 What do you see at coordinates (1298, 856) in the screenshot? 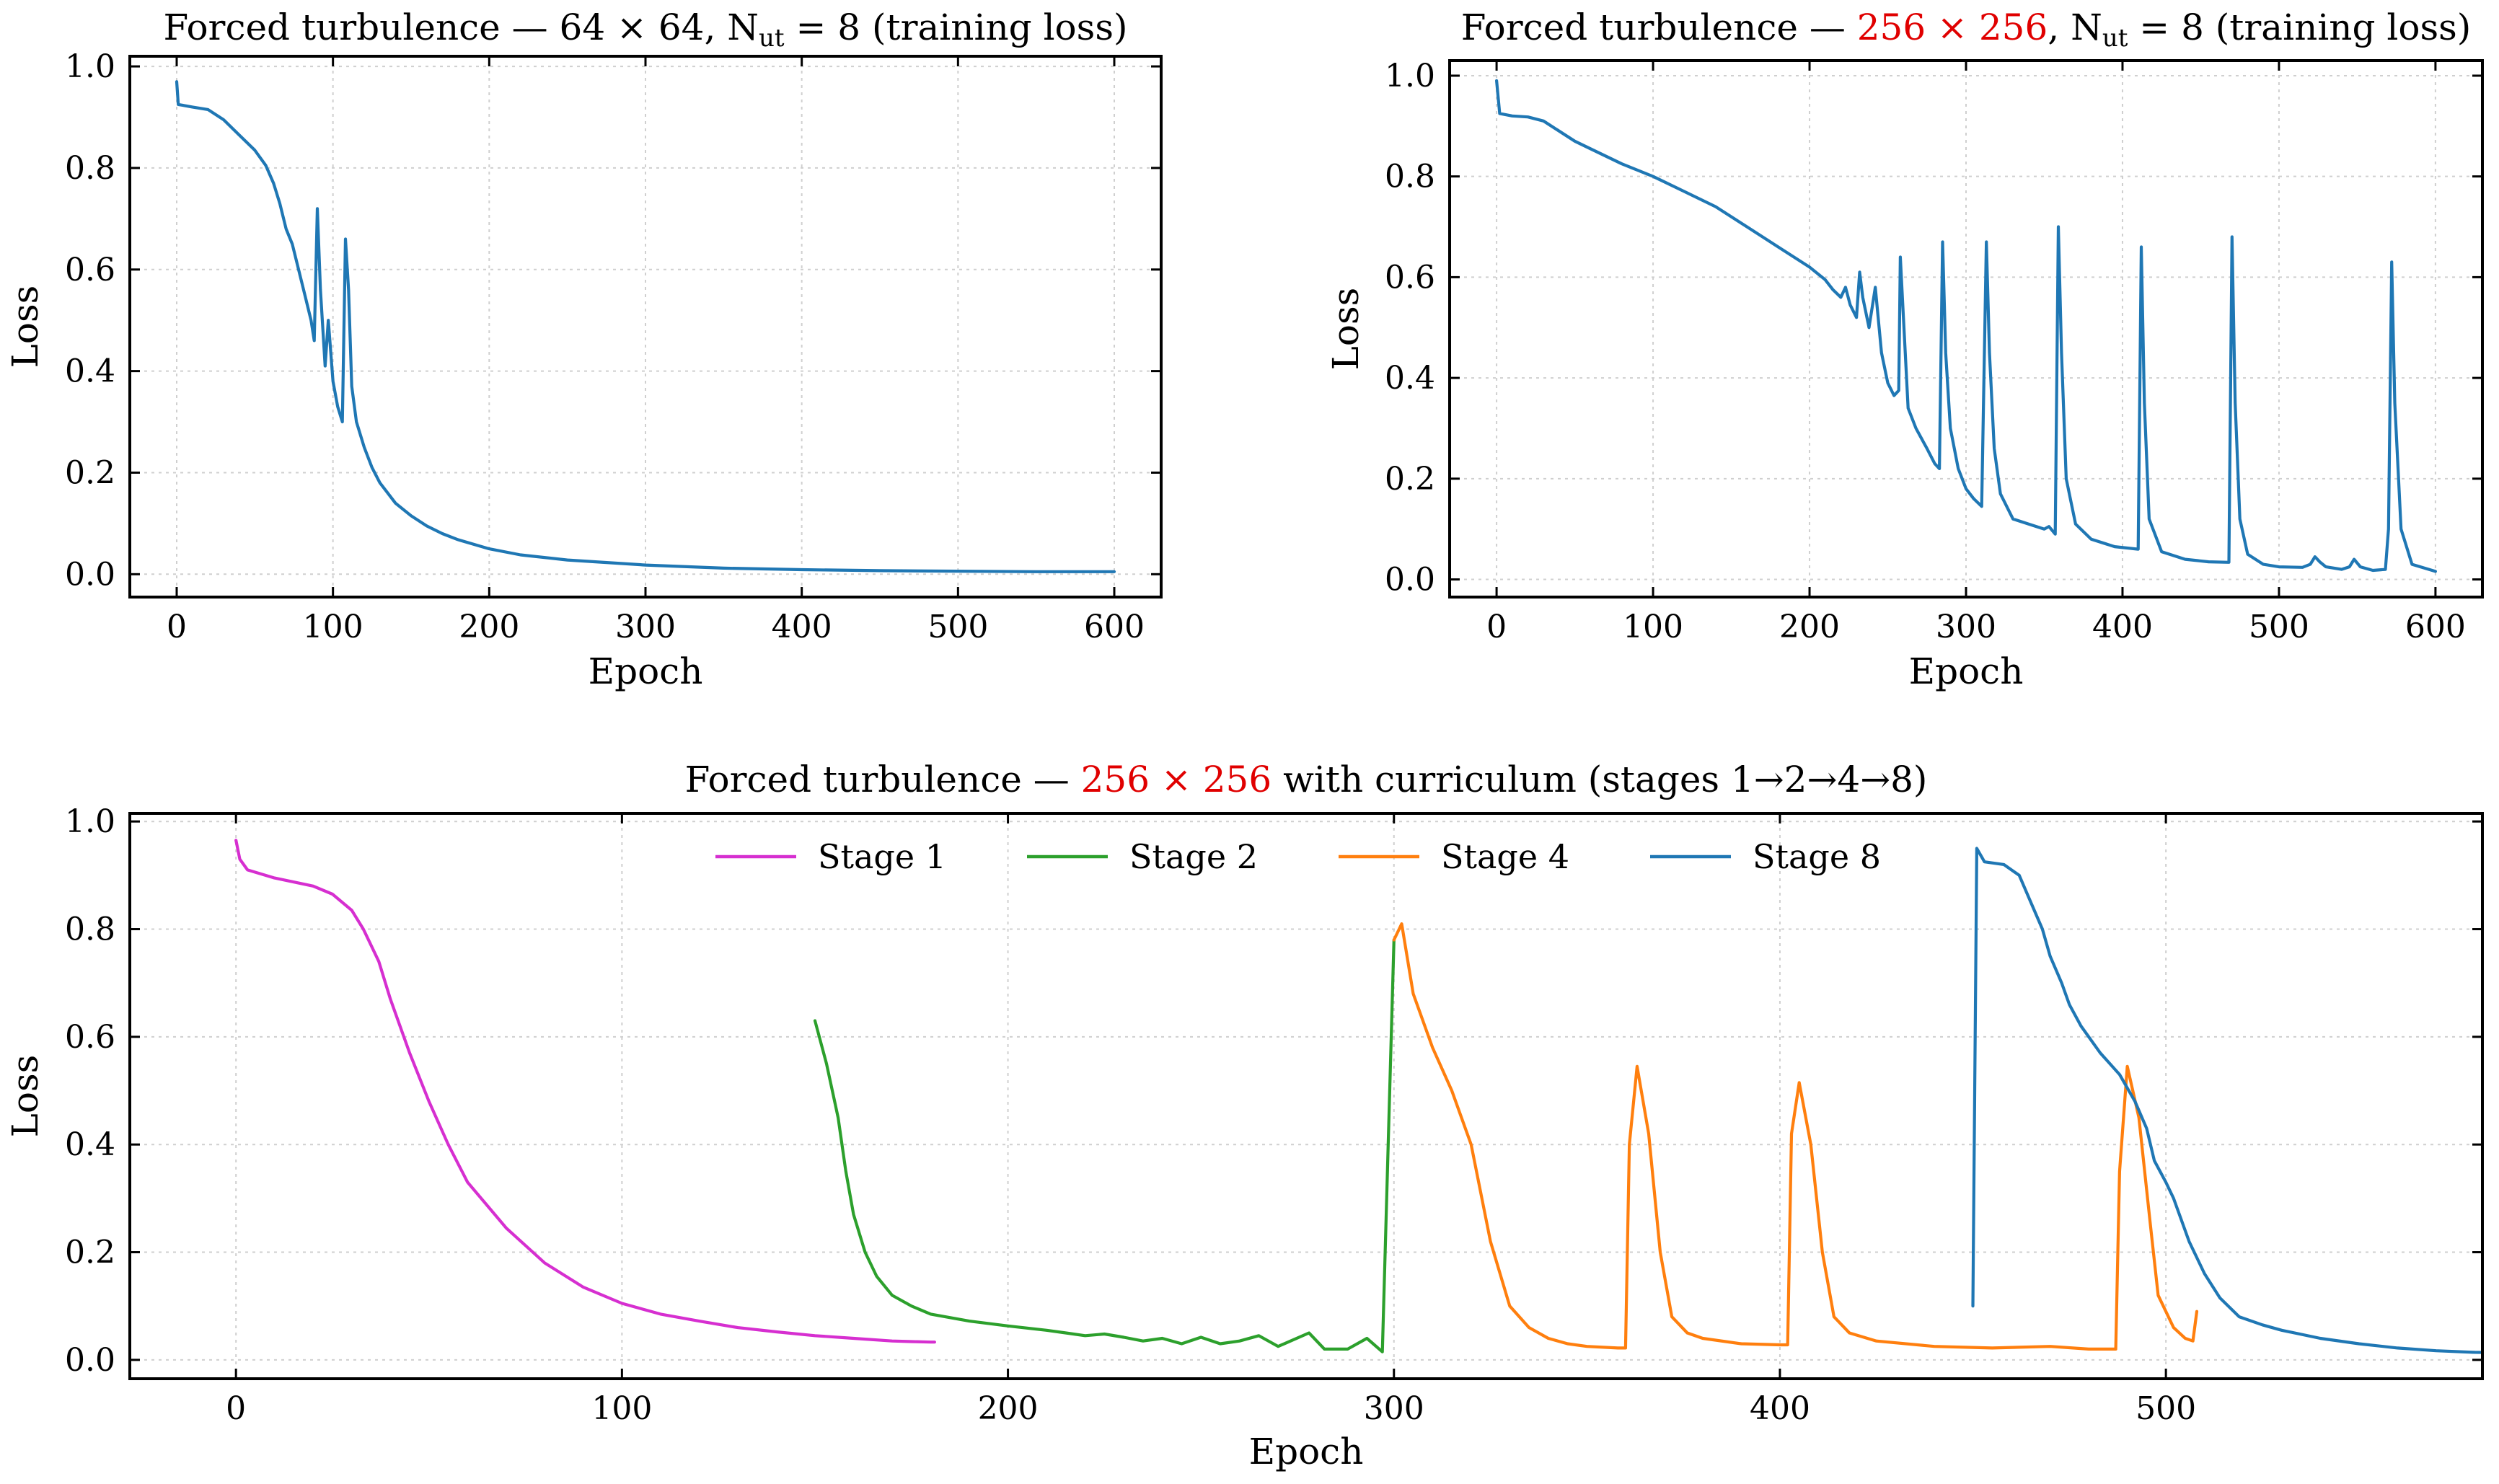
I see `legend: Stage 1 Stage 2 Stage 4 Stage 8` at bounding box center [1298, 856].